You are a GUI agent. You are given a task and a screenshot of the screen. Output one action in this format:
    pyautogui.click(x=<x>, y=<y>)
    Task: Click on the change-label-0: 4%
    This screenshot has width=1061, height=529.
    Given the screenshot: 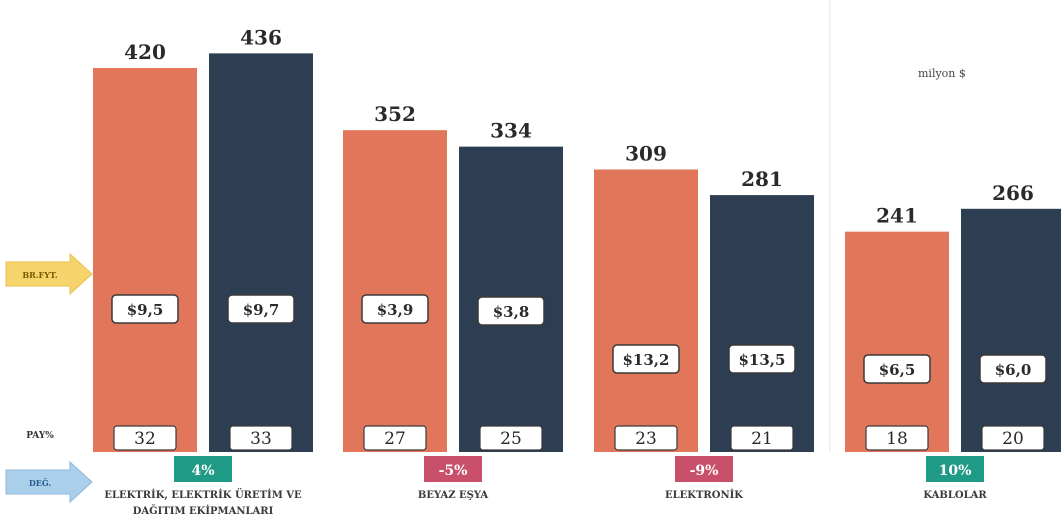 What is the action you would take?
    pyautogui.click(x=202, y=471)
    